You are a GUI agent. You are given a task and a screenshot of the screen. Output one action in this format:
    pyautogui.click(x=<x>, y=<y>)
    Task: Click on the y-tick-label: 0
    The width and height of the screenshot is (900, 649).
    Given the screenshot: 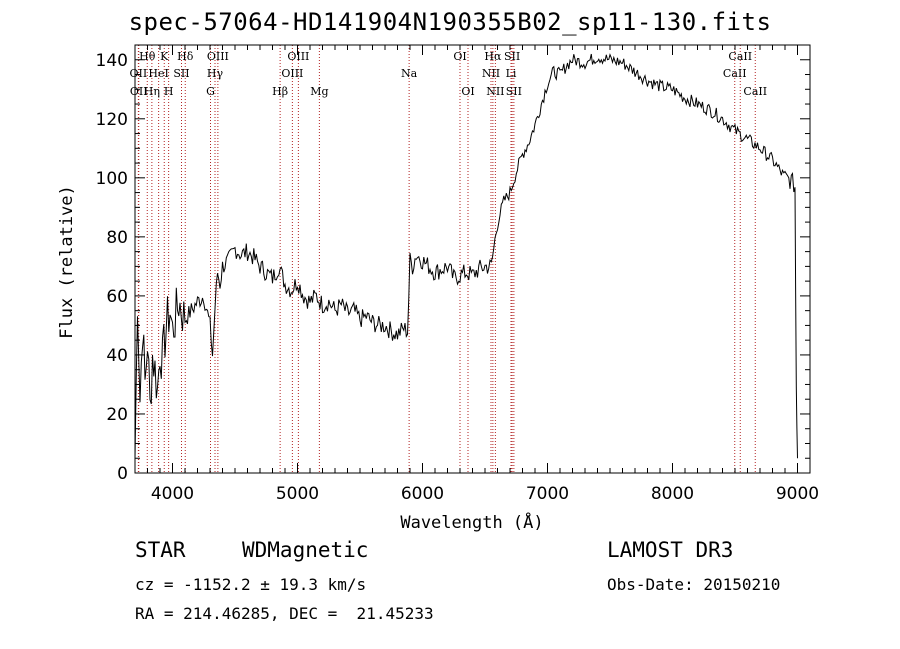 What is the action you would take?
    pyautogui.click(x=122, y=474)
    